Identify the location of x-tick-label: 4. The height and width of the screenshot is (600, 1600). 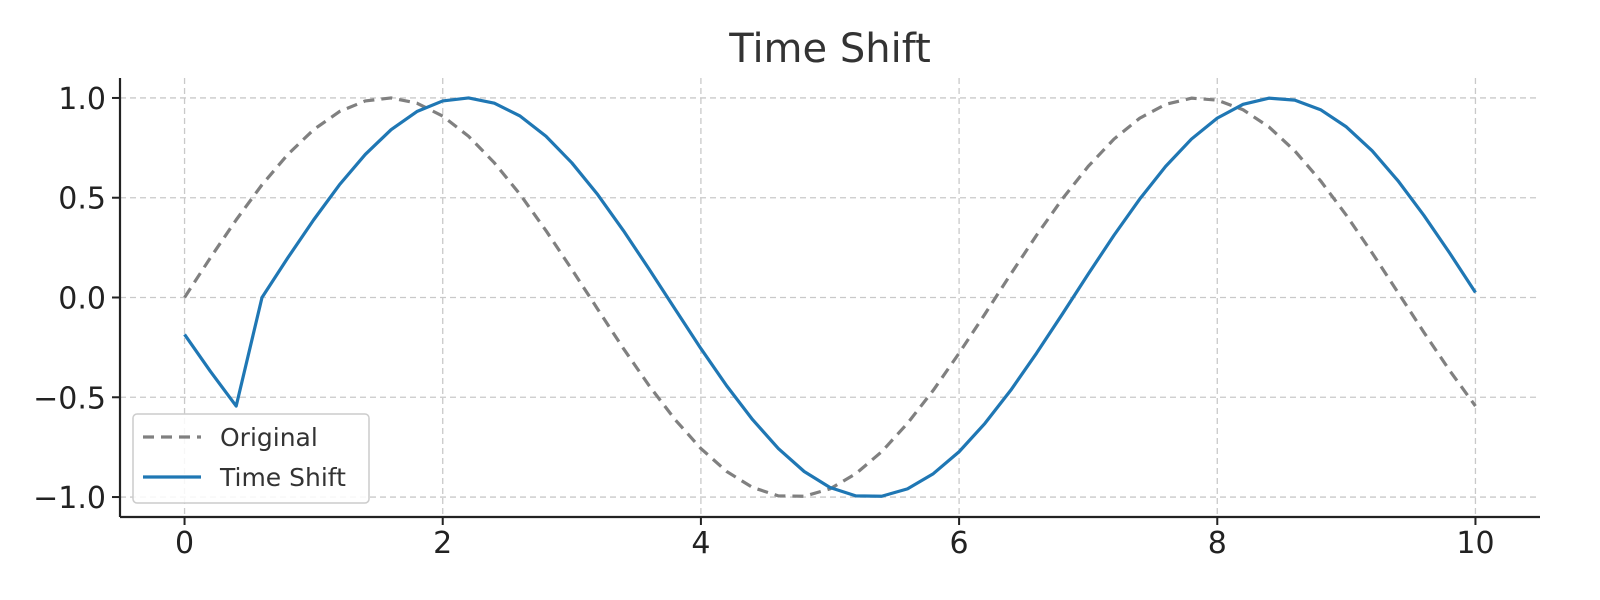
(700, 543).